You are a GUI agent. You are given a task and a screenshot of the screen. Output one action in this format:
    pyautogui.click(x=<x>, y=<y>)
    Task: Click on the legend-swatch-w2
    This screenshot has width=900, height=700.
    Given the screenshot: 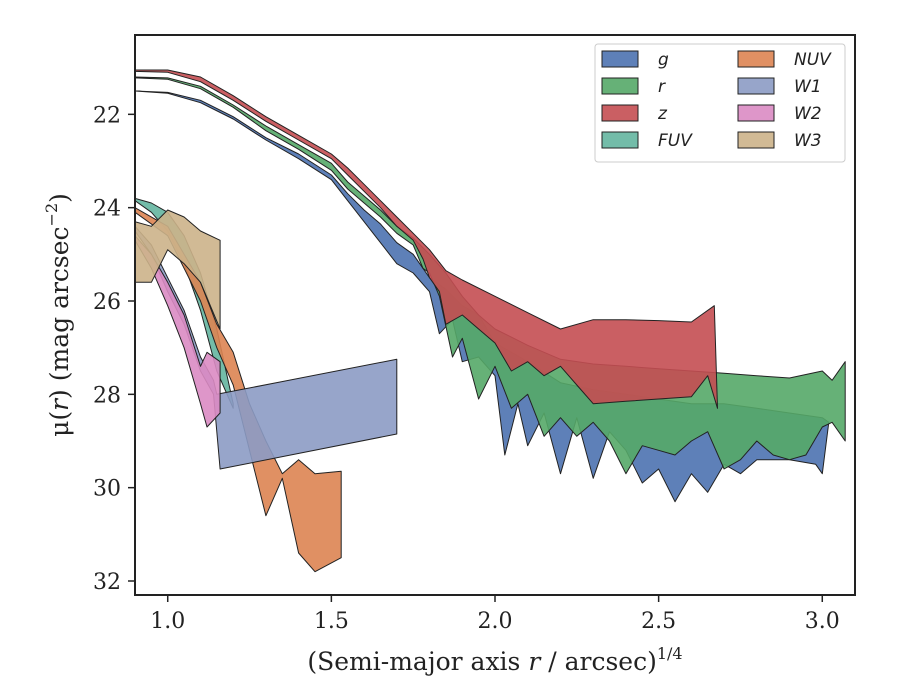 What is the action you would take?
    pyautogui.click(x=756, y=113)
    